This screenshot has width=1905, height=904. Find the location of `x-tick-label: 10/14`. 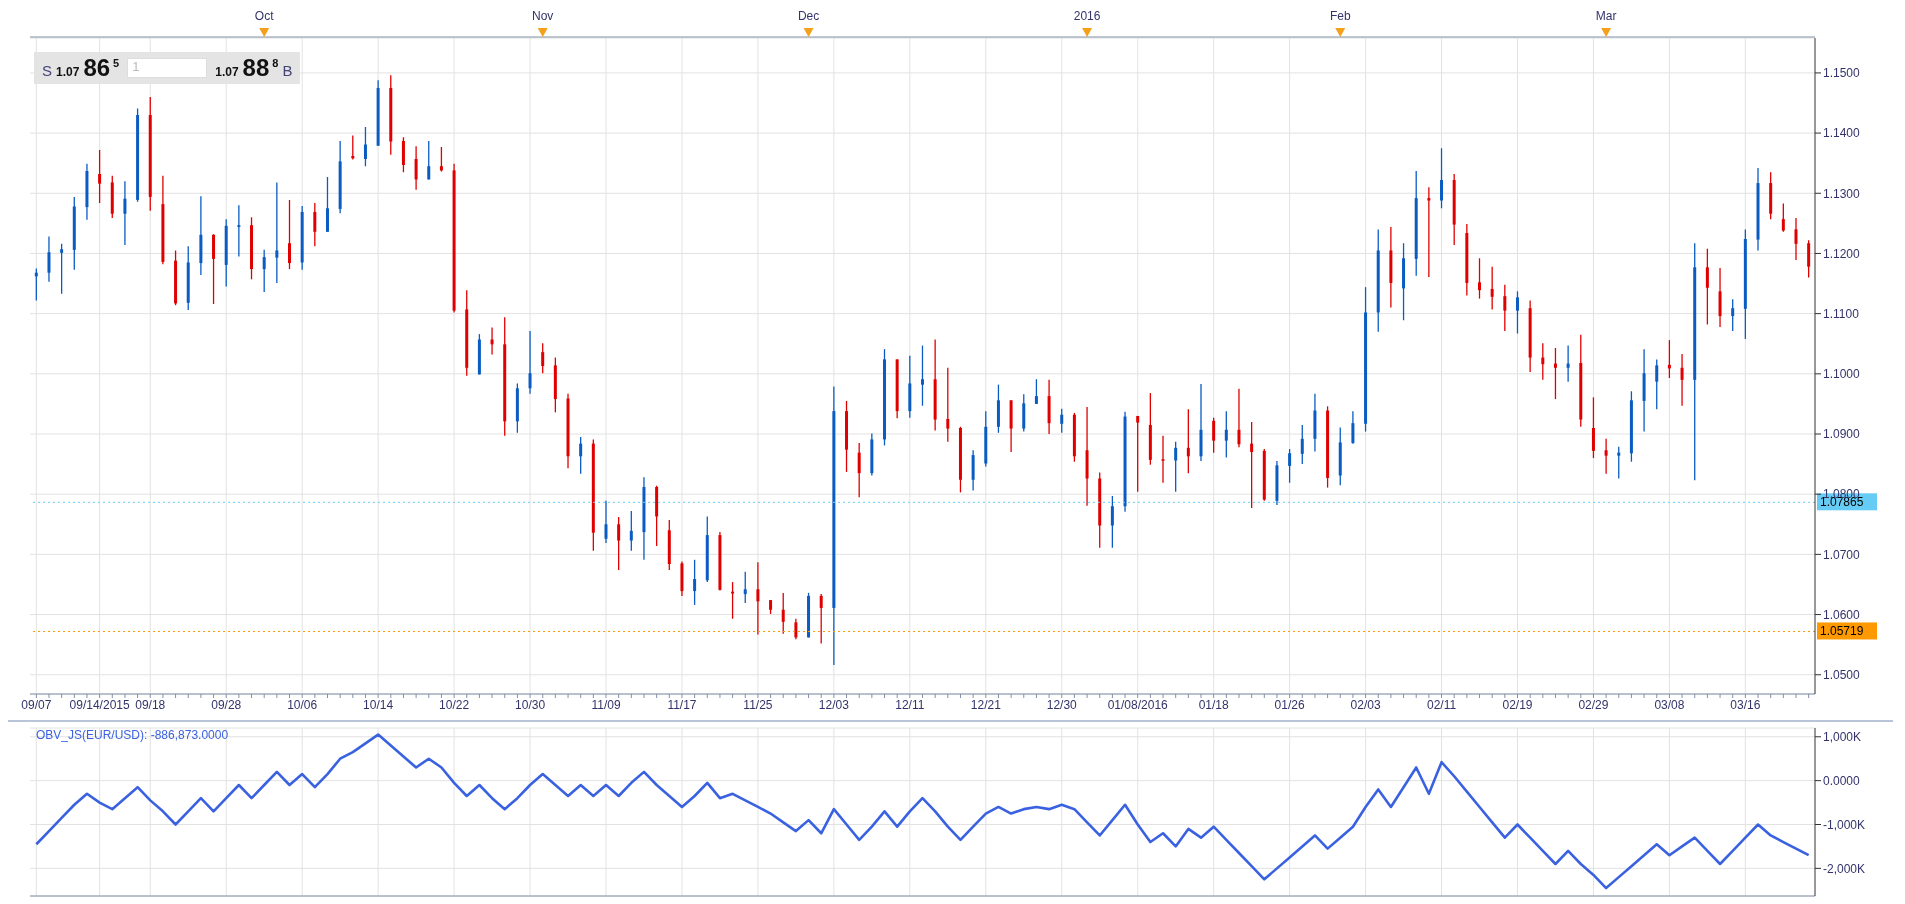

x-tick-label: 10/14 is located at coordinates (378, 704).